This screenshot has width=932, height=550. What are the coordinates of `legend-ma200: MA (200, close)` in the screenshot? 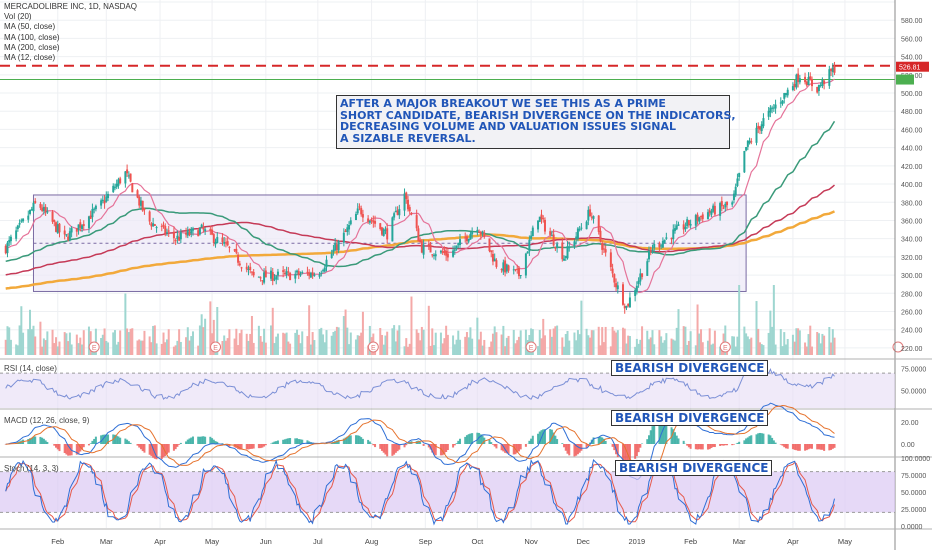 It's located at (32, 47).